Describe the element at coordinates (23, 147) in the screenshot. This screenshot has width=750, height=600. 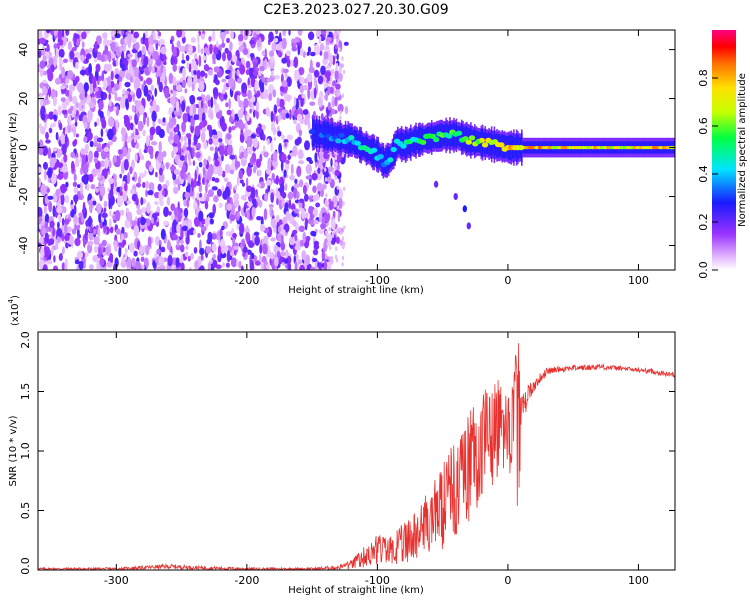
I see `y-tick-label: 0` at that location.